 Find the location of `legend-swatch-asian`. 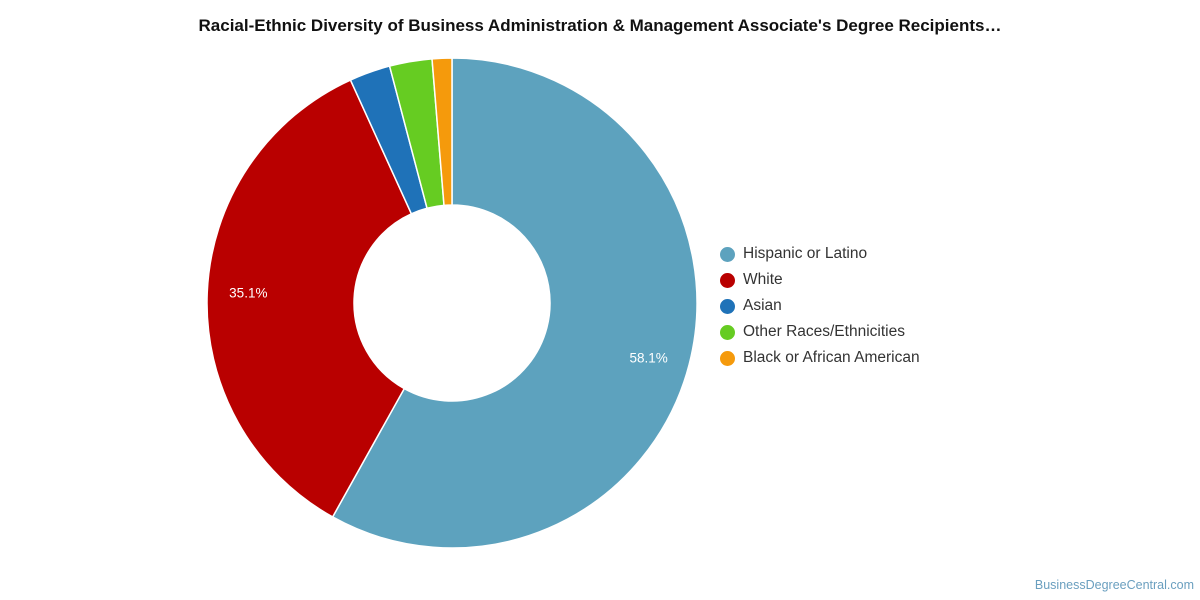

legend-swatch-asian is located at coordinates (727, 306).